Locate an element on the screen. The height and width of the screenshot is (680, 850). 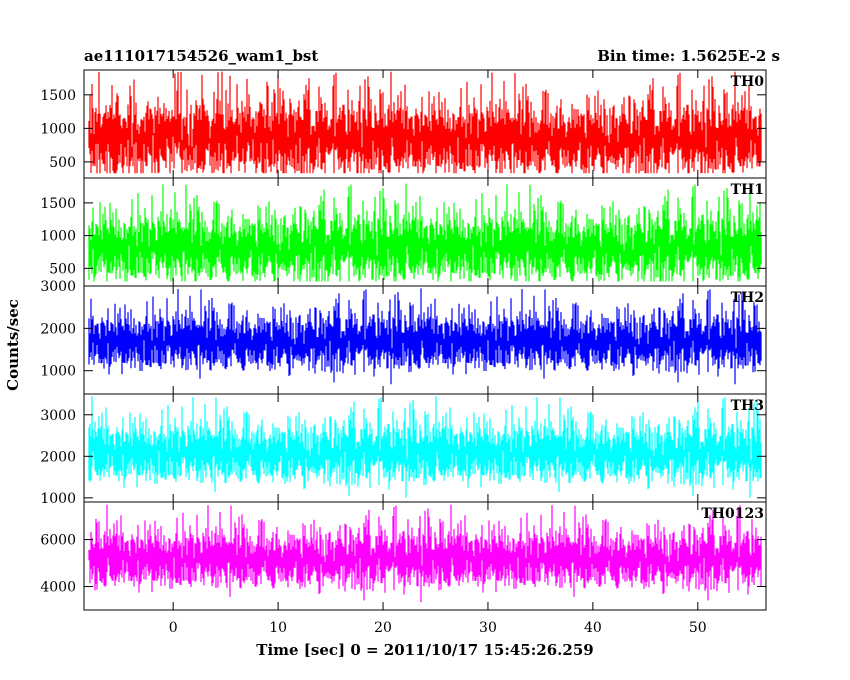
x-tick-label: 10 is located at coordinates (278, 628).